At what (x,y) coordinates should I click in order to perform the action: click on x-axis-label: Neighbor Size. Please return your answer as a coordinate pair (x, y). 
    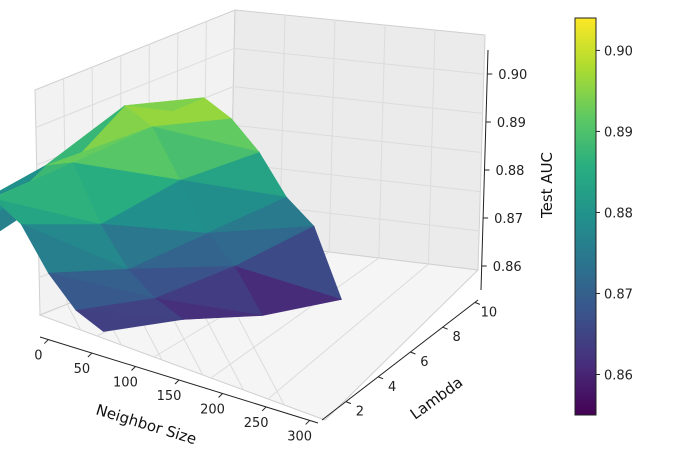
    Looking at the image, I should click on (146, 425).